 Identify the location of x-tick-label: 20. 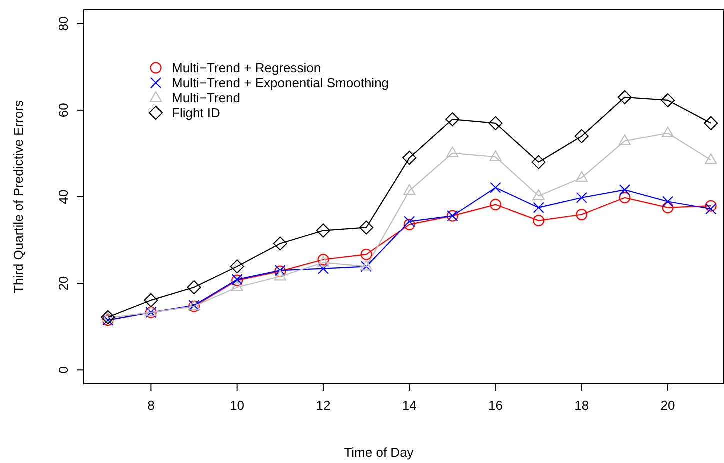
(668, 405).